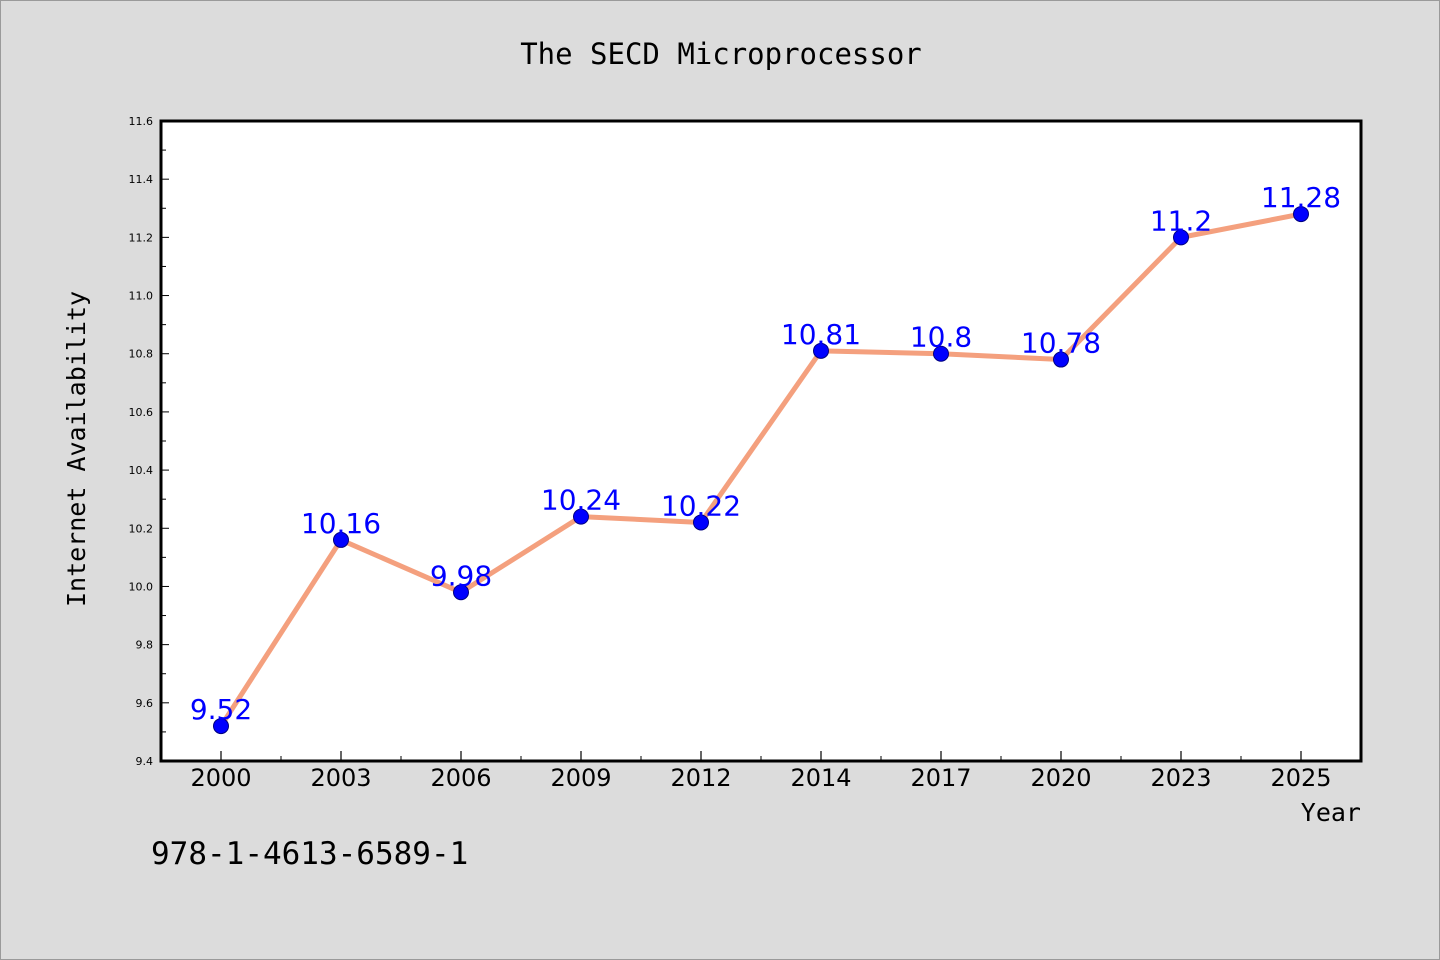 This screenshot has height=960, width=1440. I want to click on y-tick-label: 10.2, so click(141, 528).